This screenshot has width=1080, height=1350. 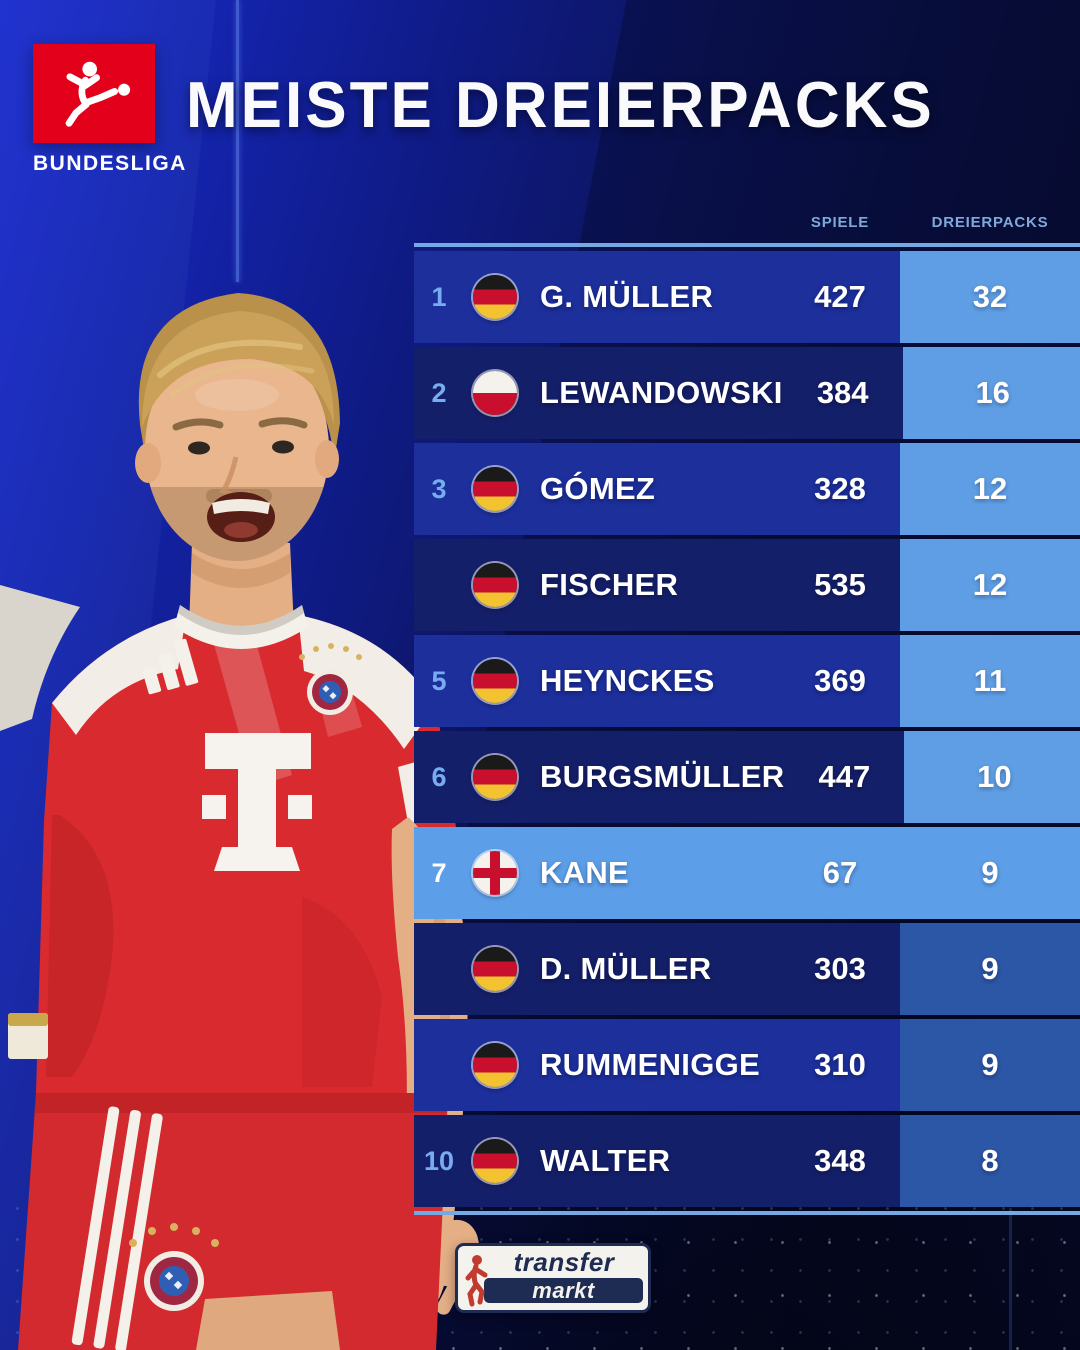 What do you see at coordinates (840, 488) in the screenshot?
I see `spiele-value: 328` at bounding box center [840, 488].